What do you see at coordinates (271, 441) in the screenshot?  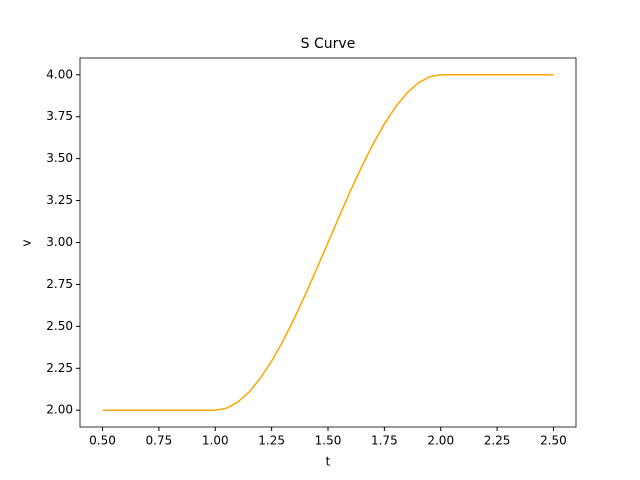 I see `x-tick-label: 1.25` at bounding box center [271, 441].